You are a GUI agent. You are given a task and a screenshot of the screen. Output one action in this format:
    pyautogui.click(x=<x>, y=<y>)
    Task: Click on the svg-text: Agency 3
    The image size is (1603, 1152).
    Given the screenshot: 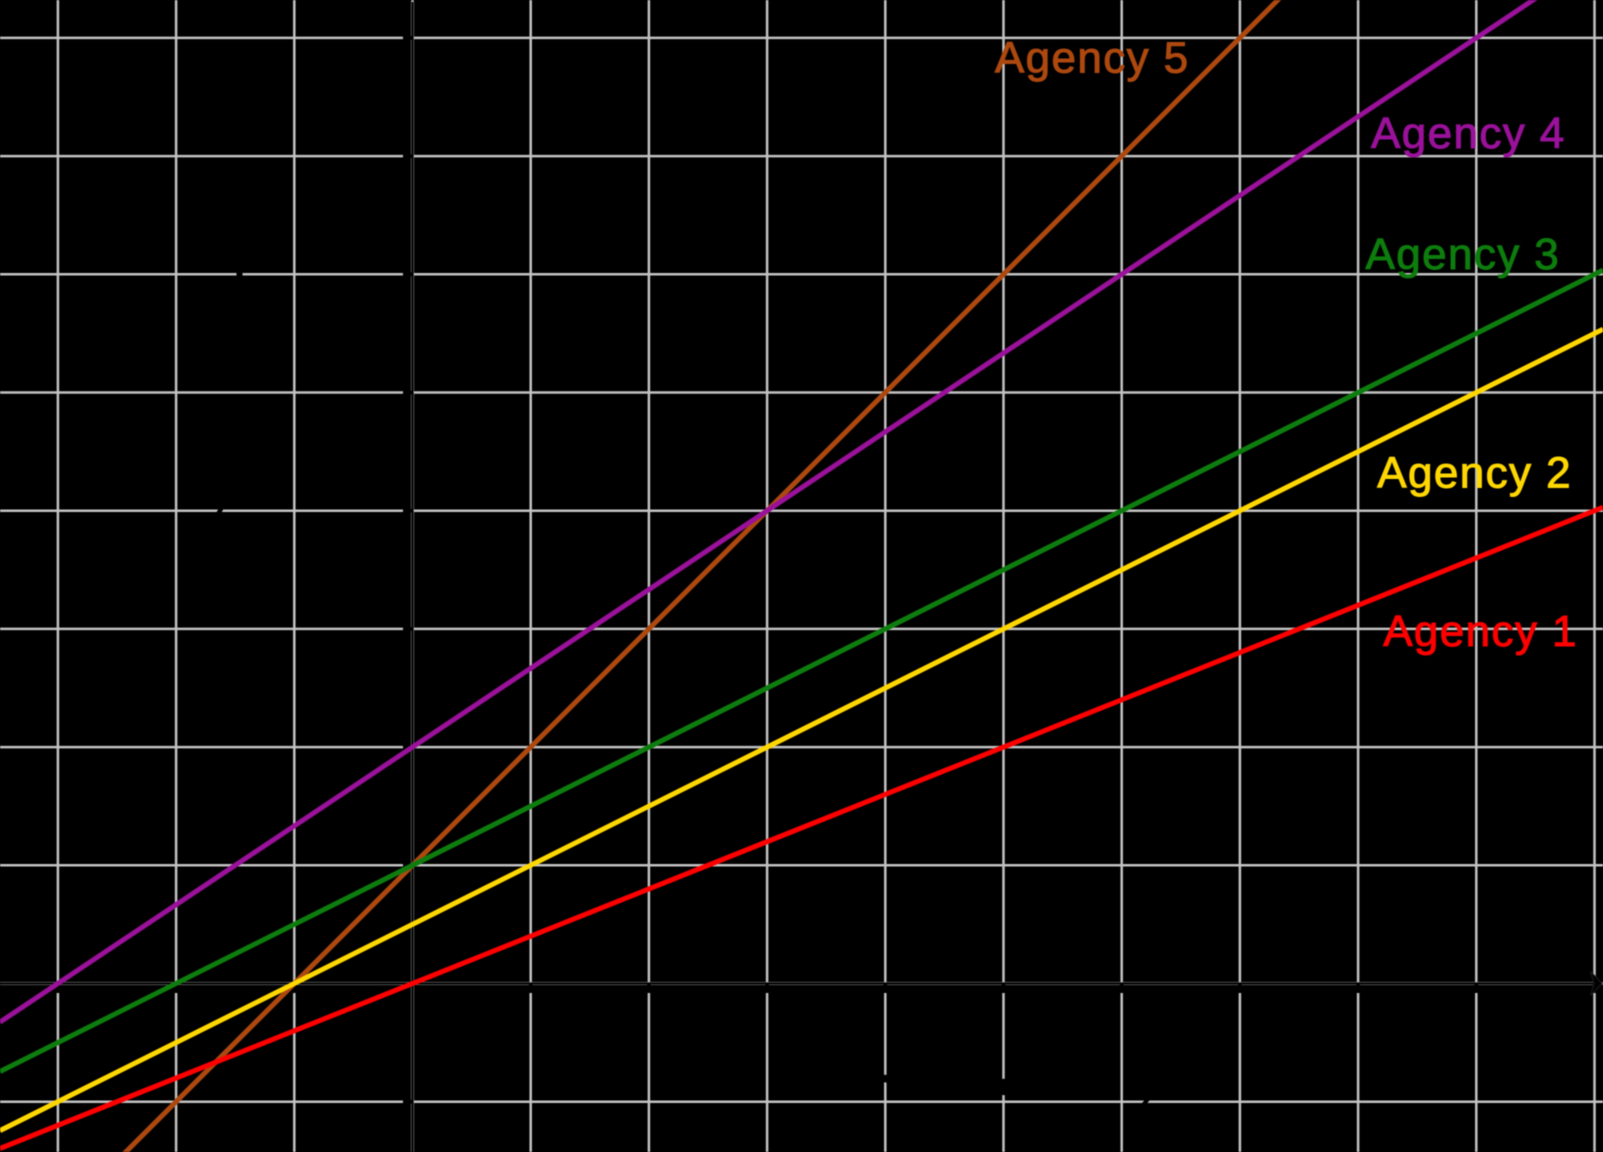 What is the action you would take?
    pyautogui.click(x=1463, y=254)
    